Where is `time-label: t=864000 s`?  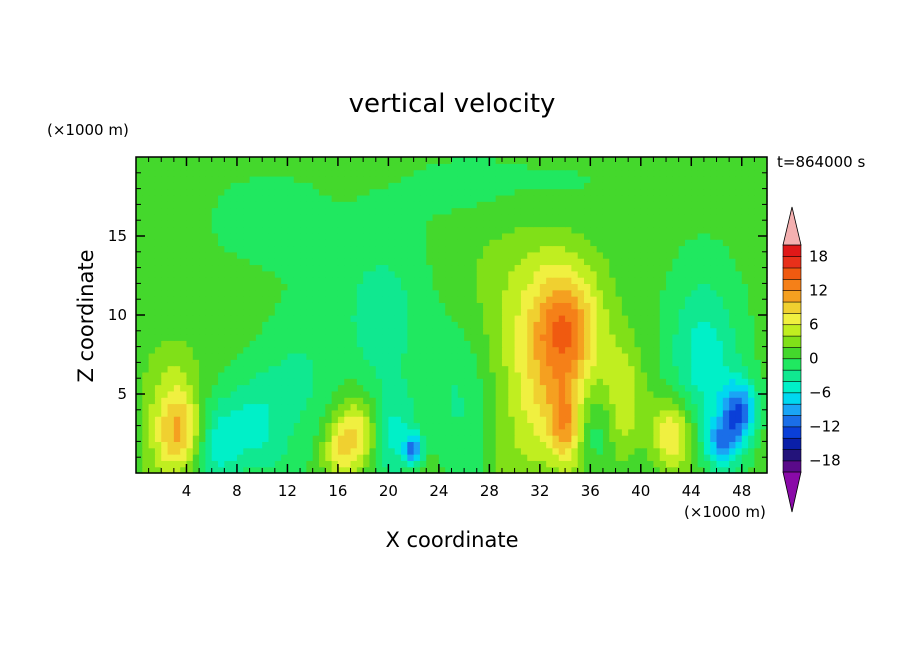
time-label: t=864000 s is located at coordinates (821, 162).